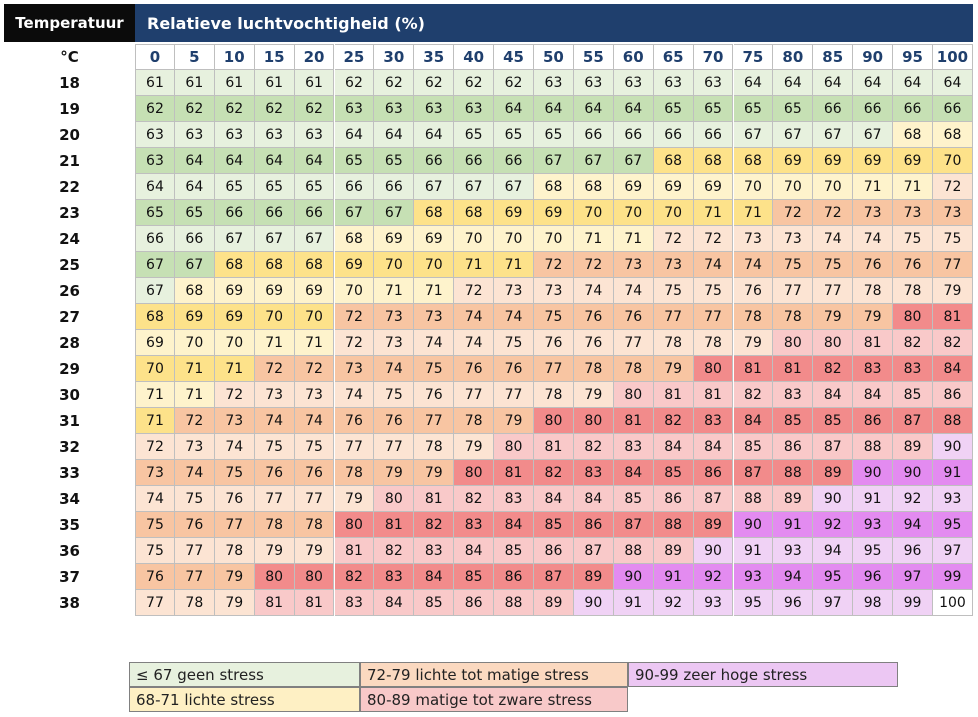  Describe the element at coordinates (69, 447) in the screenshot. I see `row-header-32: 32` at that location.